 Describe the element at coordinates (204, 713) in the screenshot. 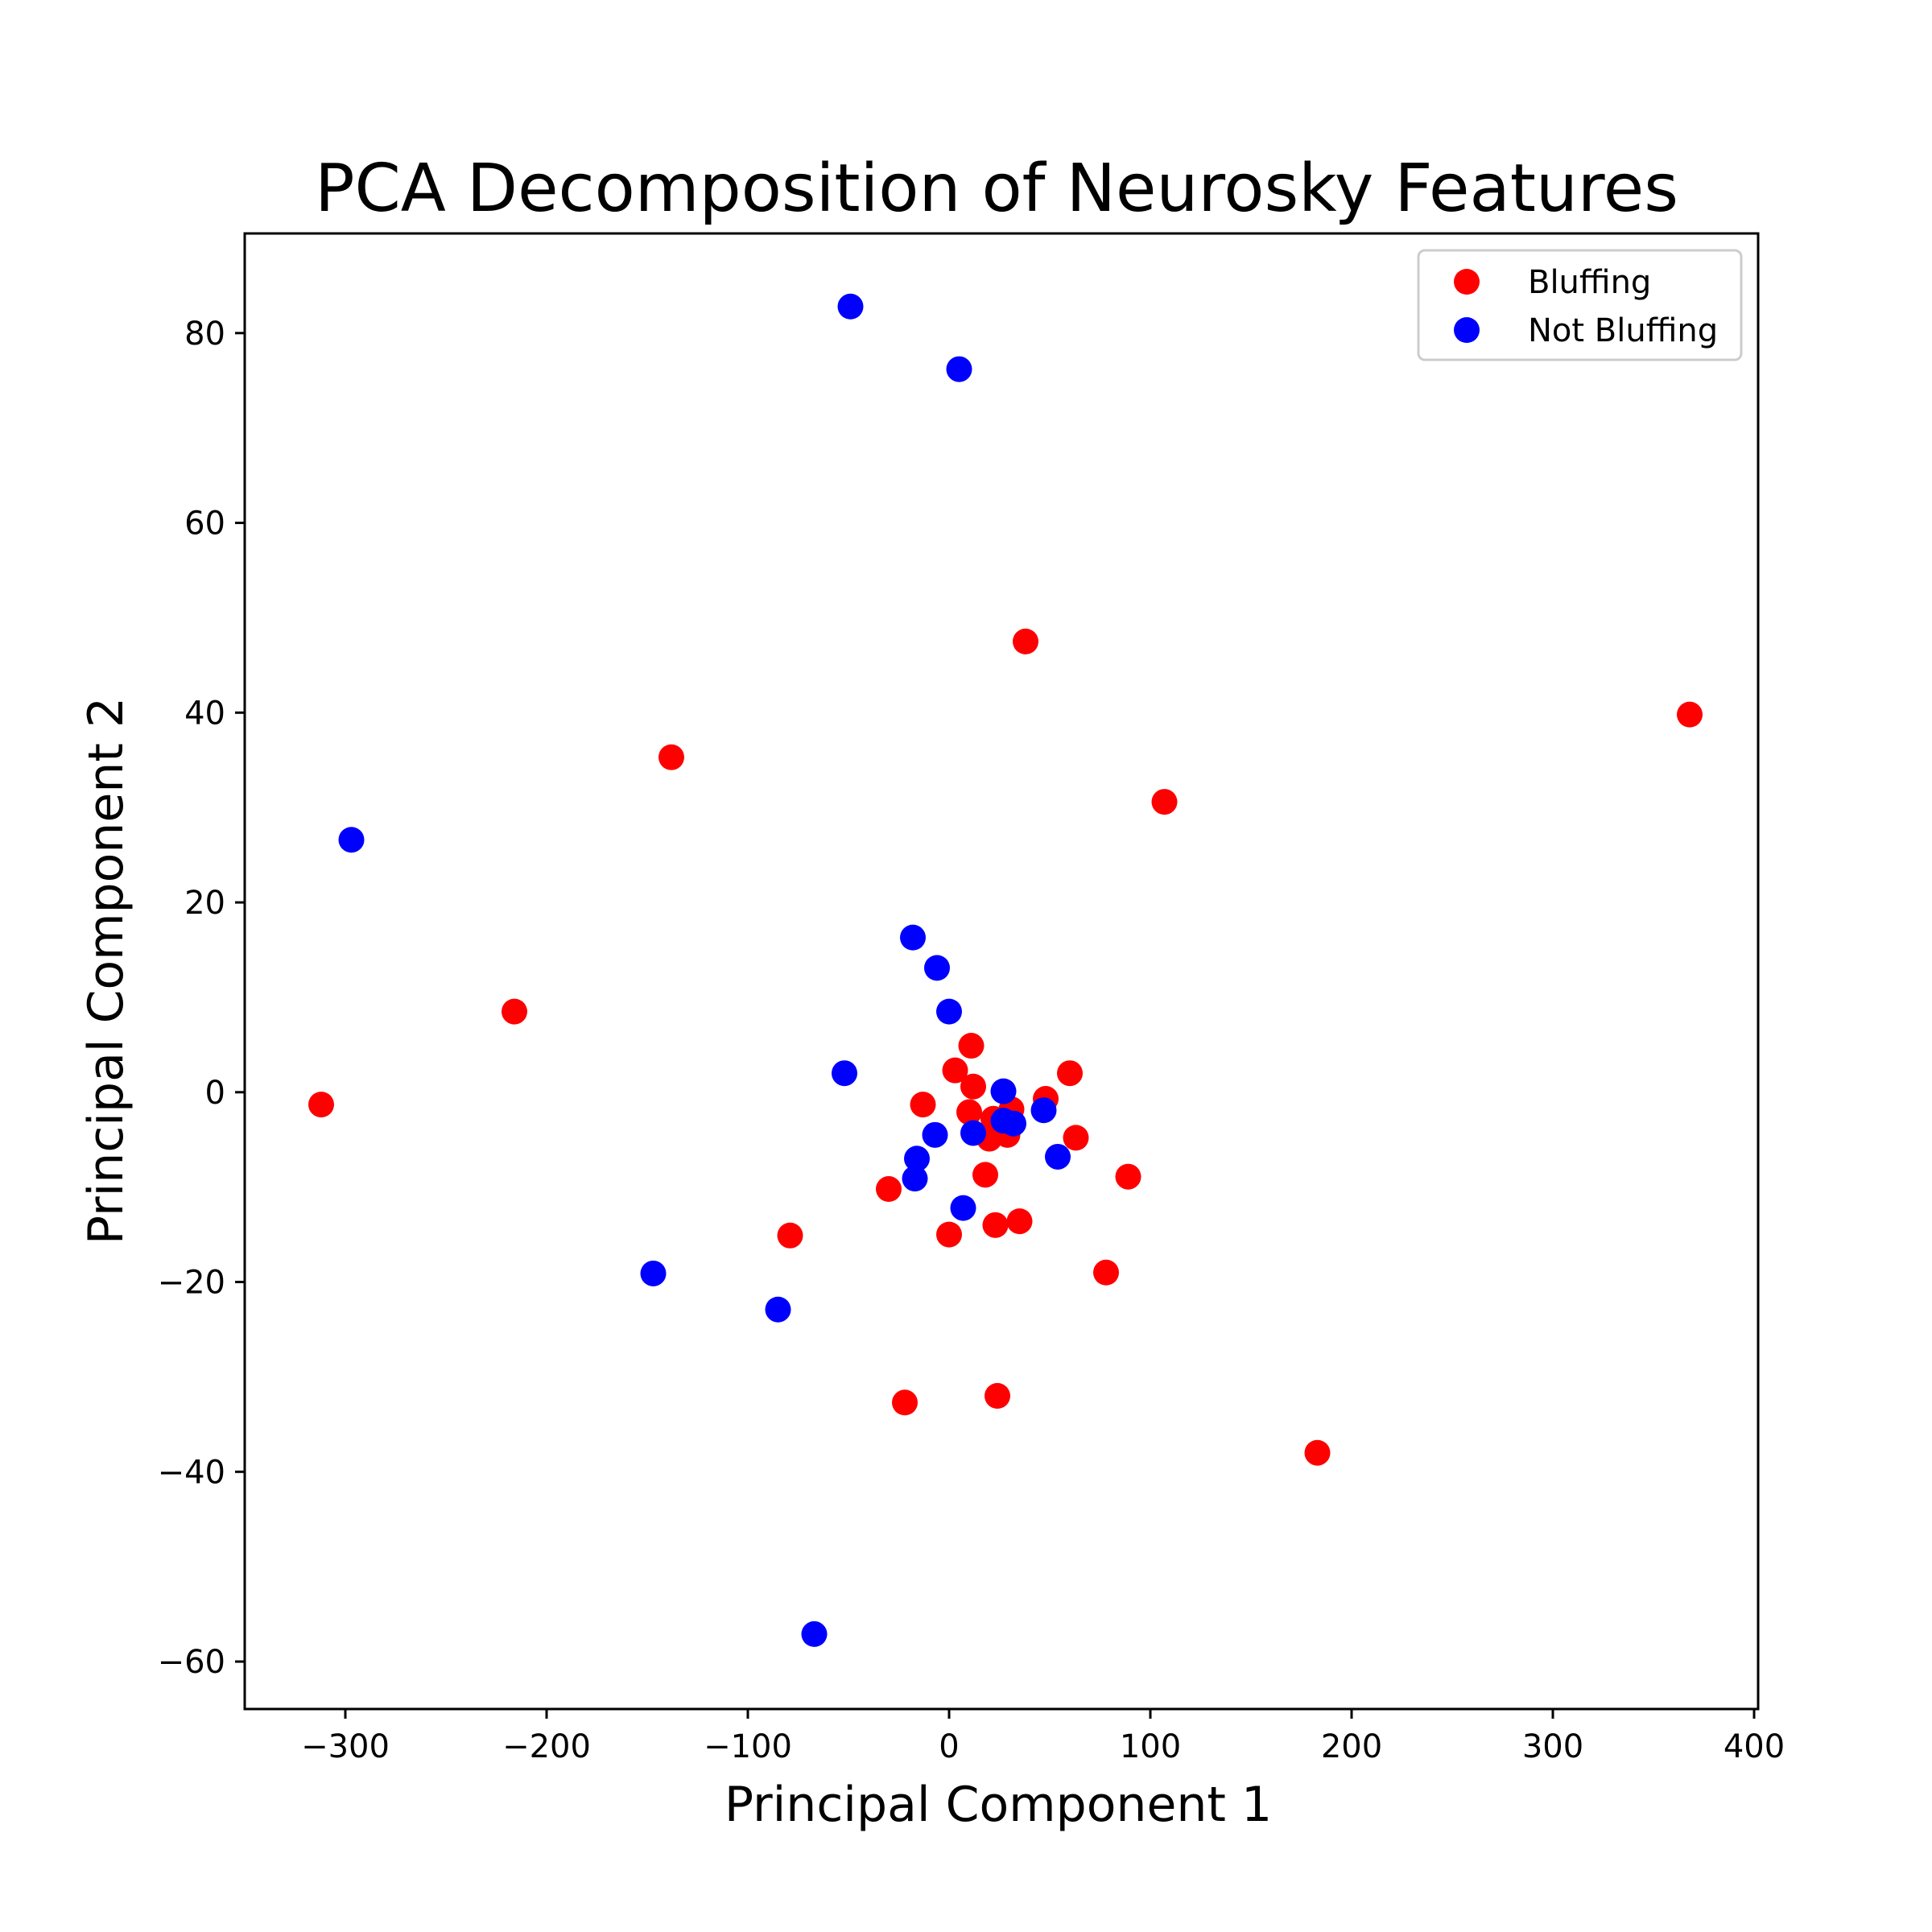

I see `y-tick-label: 40` at that location.